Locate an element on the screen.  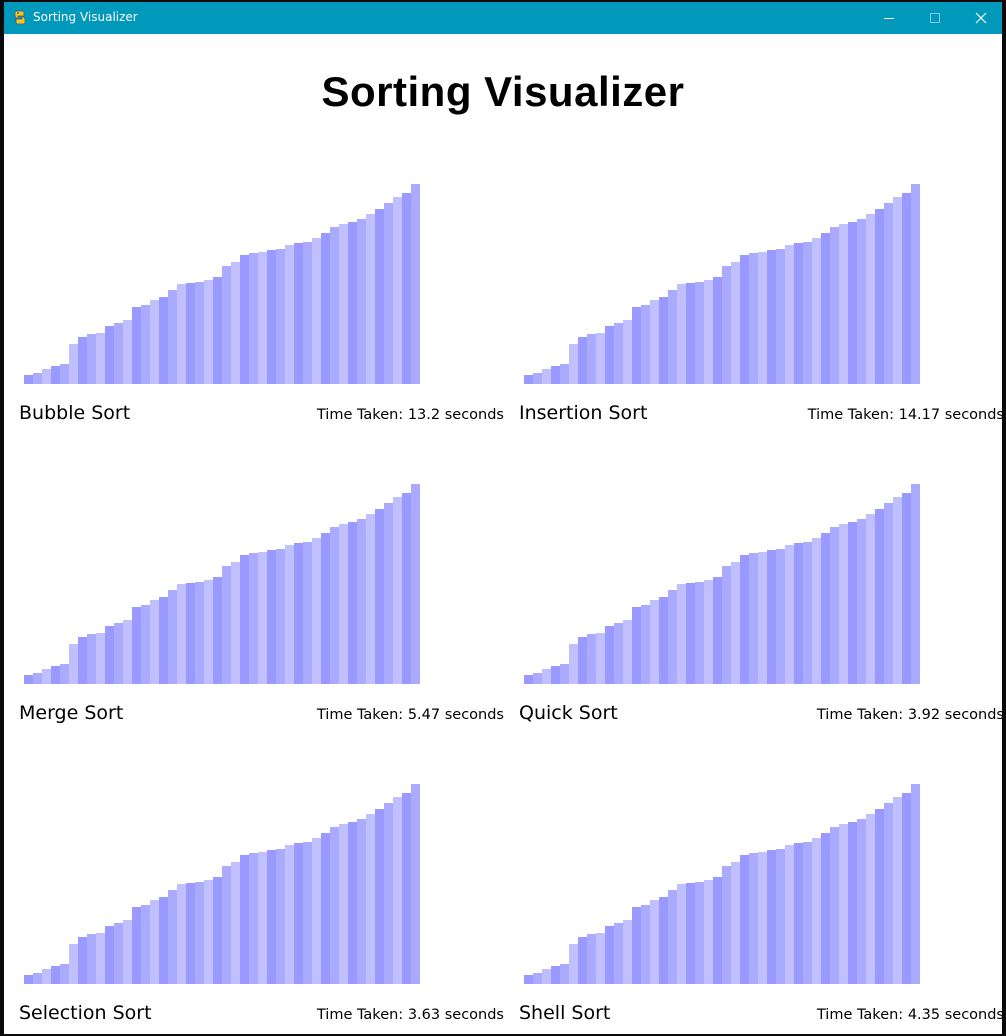
title-bar: Sorting Visualizer is located at coordinates (503, 18).